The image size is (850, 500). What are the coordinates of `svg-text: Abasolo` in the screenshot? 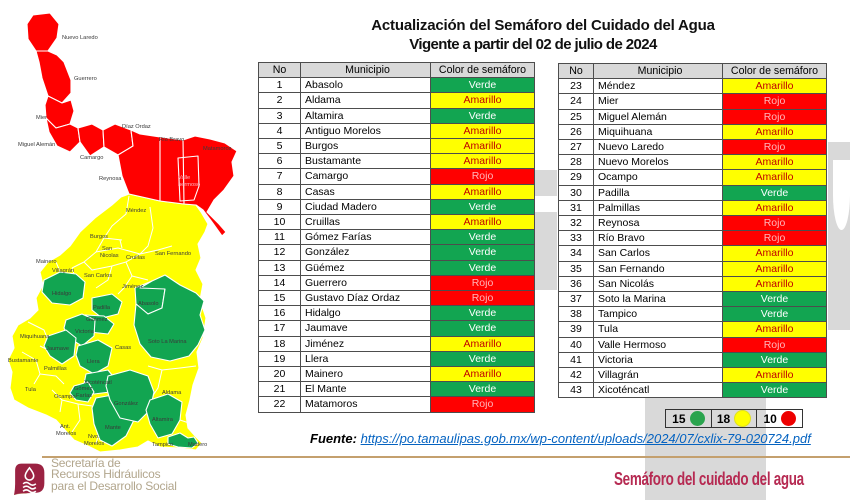 It's located at (148, 304).